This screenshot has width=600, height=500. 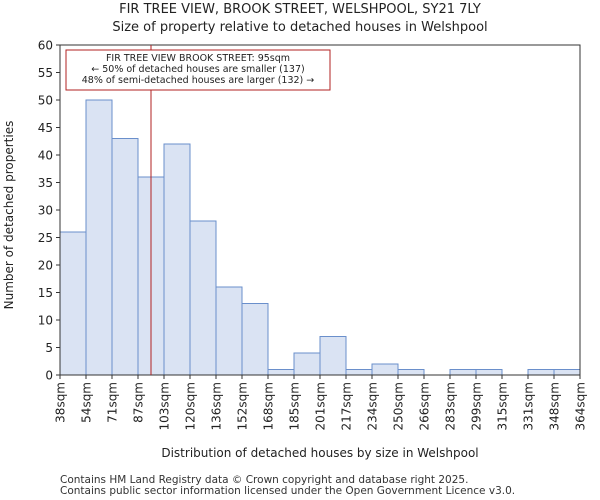 I want to click on y-tick-label: 60, so click(x=45, y=46).